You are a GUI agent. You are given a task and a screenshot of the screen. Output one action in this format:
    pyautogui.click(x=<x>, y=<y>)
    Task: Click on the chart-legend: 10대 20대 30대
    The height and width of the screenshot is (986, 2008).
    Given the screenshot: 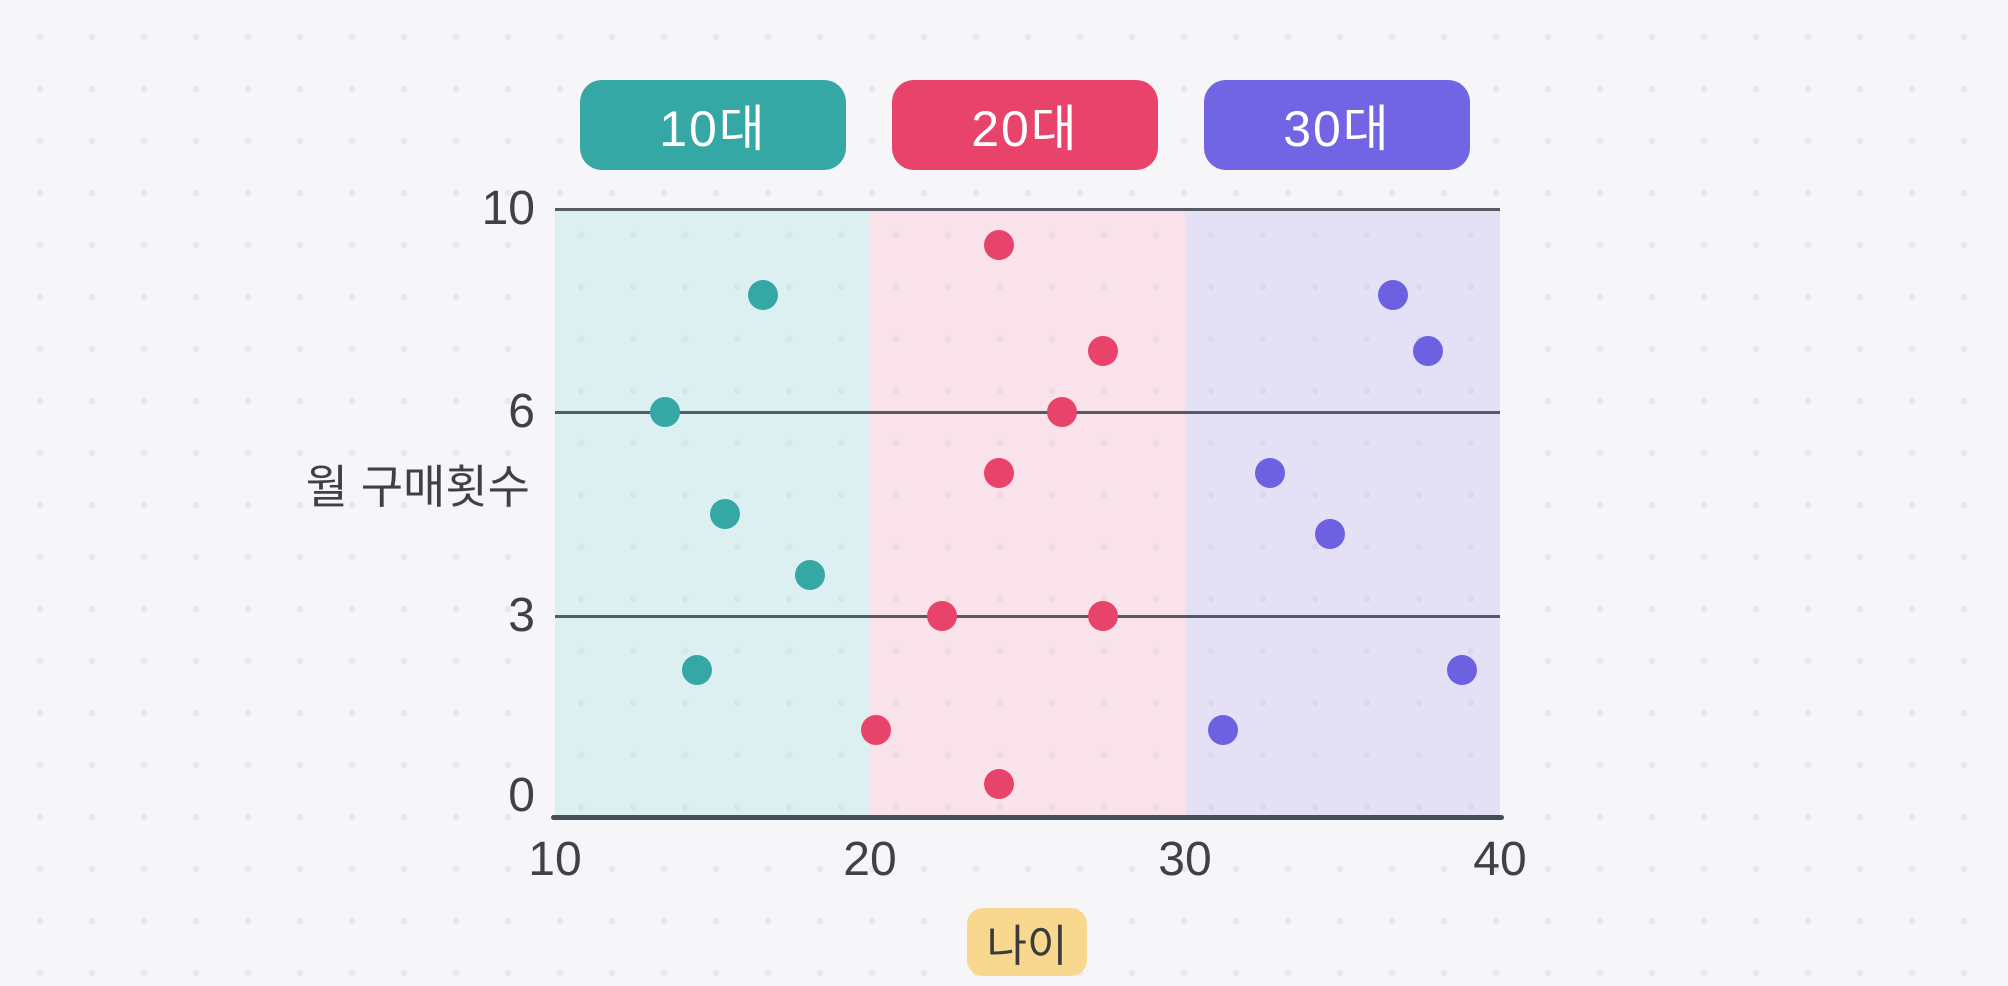 What is the action you would take?
    pyautogui.click(x=1025, y=125)
    